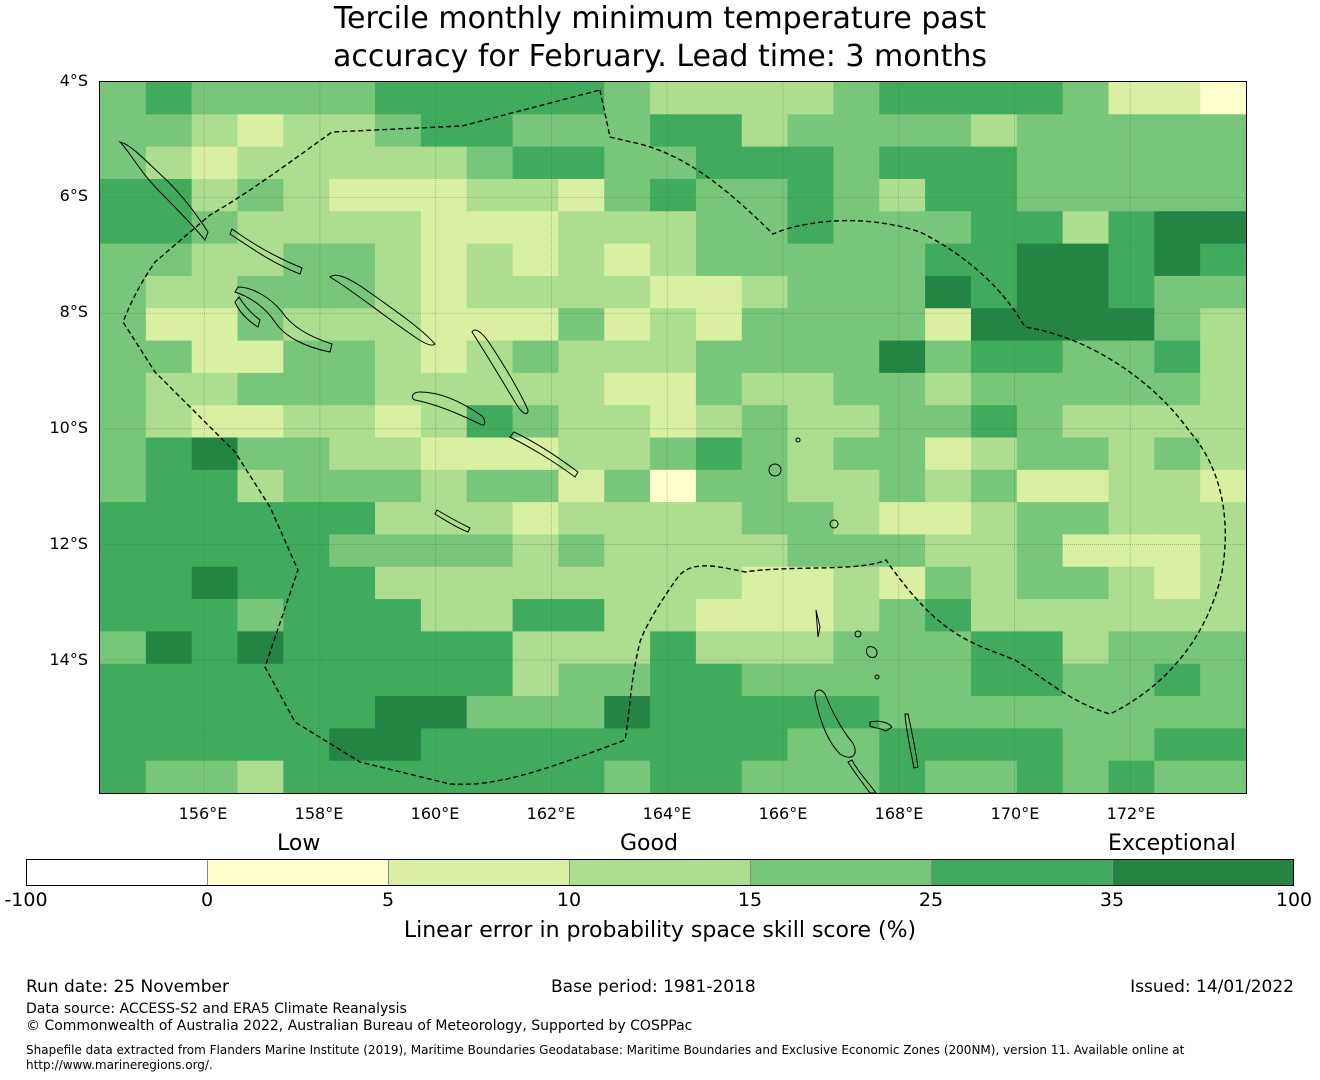 The width and height of the screenshot is (1320, 1080). I want to click on island-makira, so click(544, 454).